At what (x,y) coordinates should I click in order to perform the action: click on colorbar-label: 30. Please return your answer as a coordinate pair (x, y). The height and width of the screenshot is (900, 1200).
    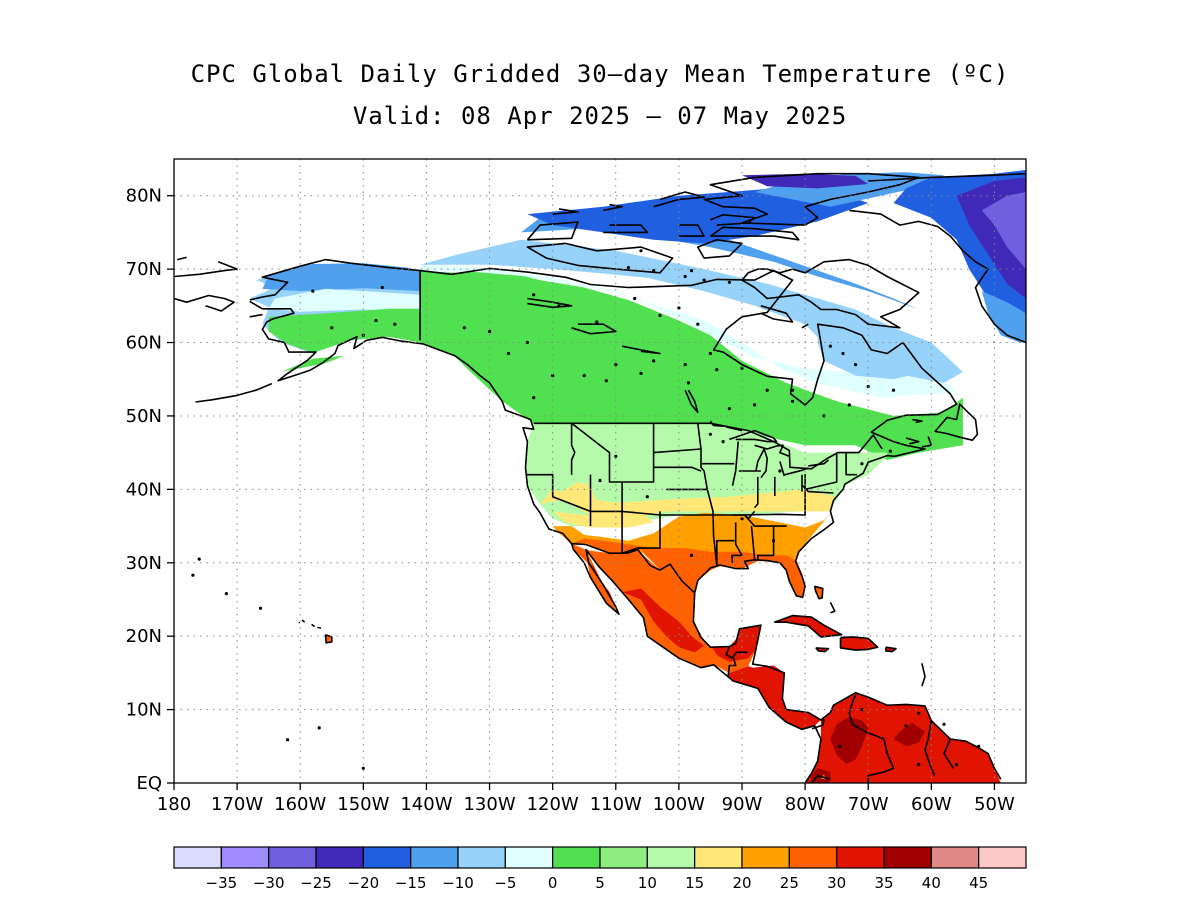
    Looking at the image, I should click on (836, 883).